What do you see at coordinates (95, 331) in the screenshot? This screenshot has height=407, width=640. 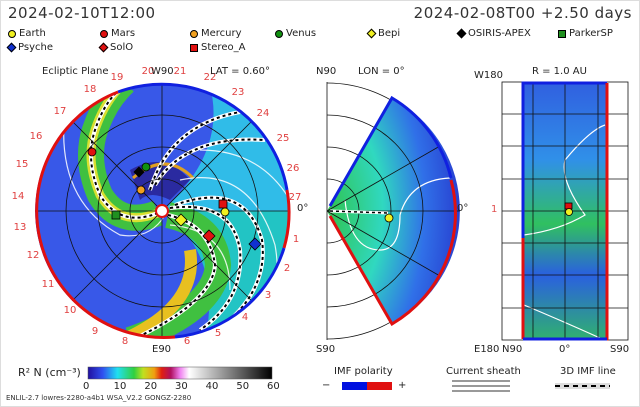 I see `carrington-label: 9` at bounding box center [95, 331].